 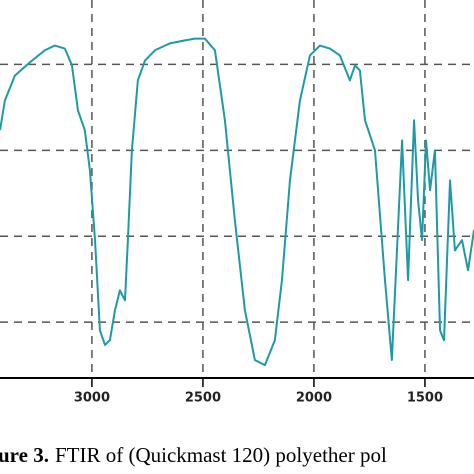 I want to click on x-tick-label: 2000, so click(x=314, y=398).